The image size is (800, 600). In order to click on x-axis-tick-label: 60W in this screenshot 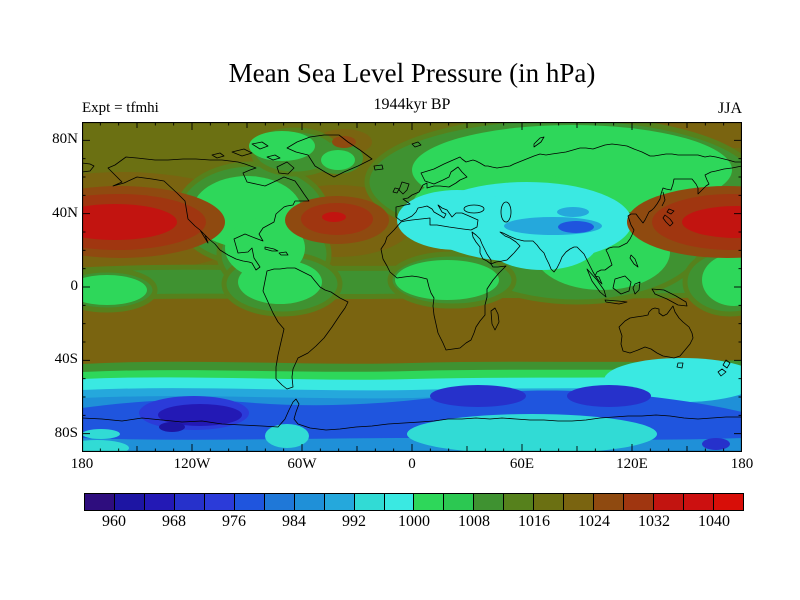, I will do `click(302, 464)`.